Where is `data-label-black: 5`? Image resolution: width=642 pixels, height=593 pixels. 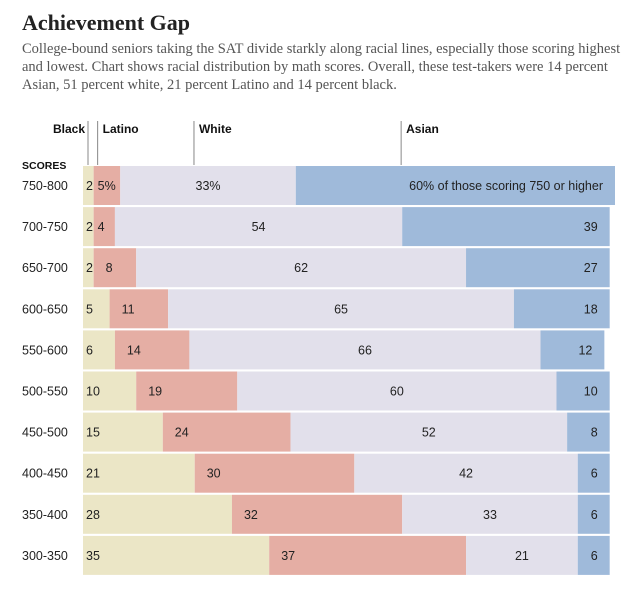 data-label-black: 5 is located at coordinates (89, 309).